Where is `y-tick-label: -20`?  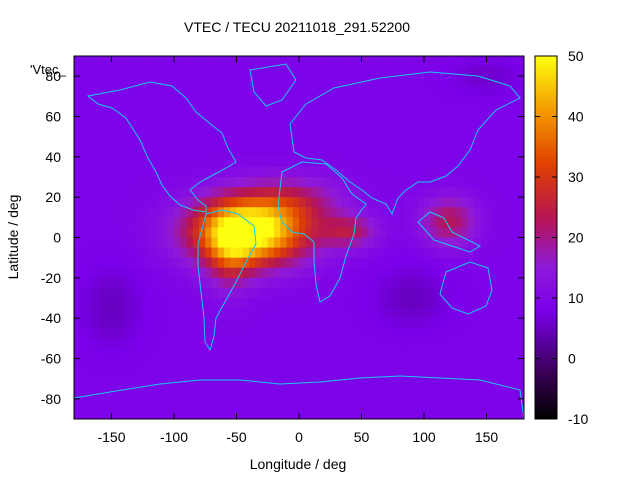 y-tick-label: -20 is located at coordinates (51, 278).